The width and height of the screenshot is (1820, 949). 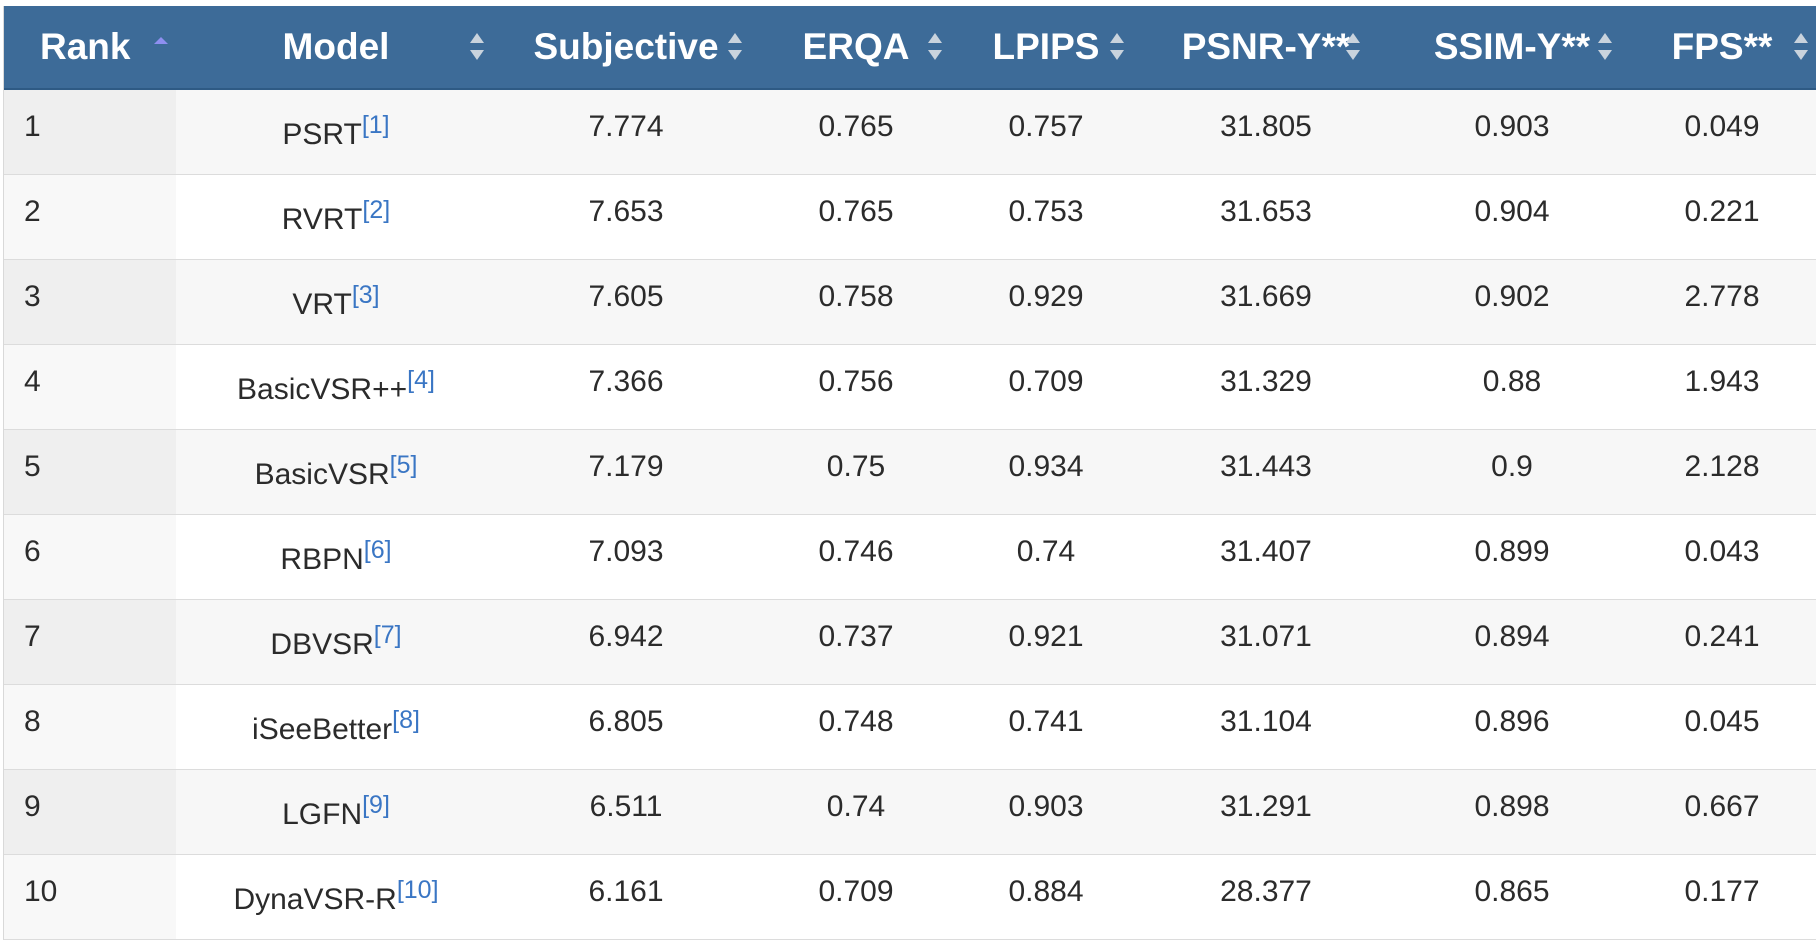 What do you see at coordinates (1512, 386) in the screenshot?
I see `ssim-cell: 0.88` at bounding box center [1512, 386].